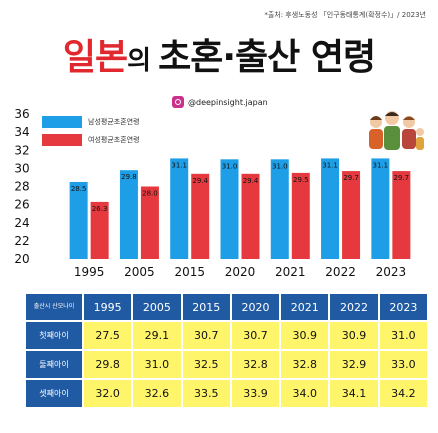 Image resolution: width=438 pixels, height=433 pixels. I want to click on legend-label-male: 남성평균초혼연령, so click(114, 122).